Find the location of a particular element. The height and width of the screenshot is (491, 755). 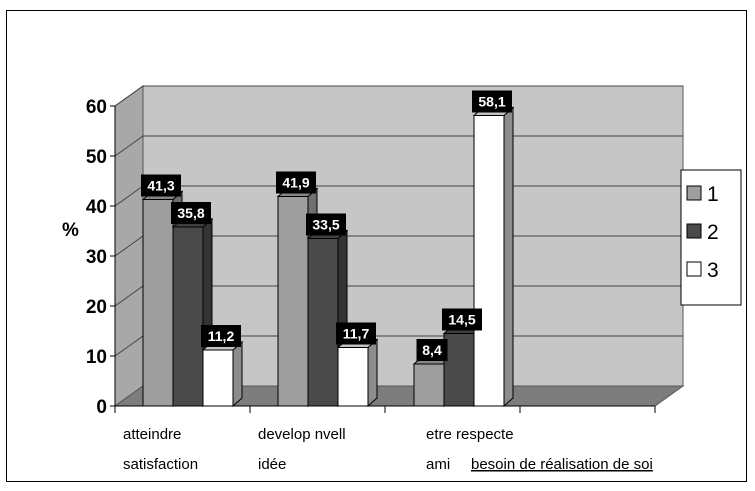

y-axis-label: % is located at coordinates (70, 230).